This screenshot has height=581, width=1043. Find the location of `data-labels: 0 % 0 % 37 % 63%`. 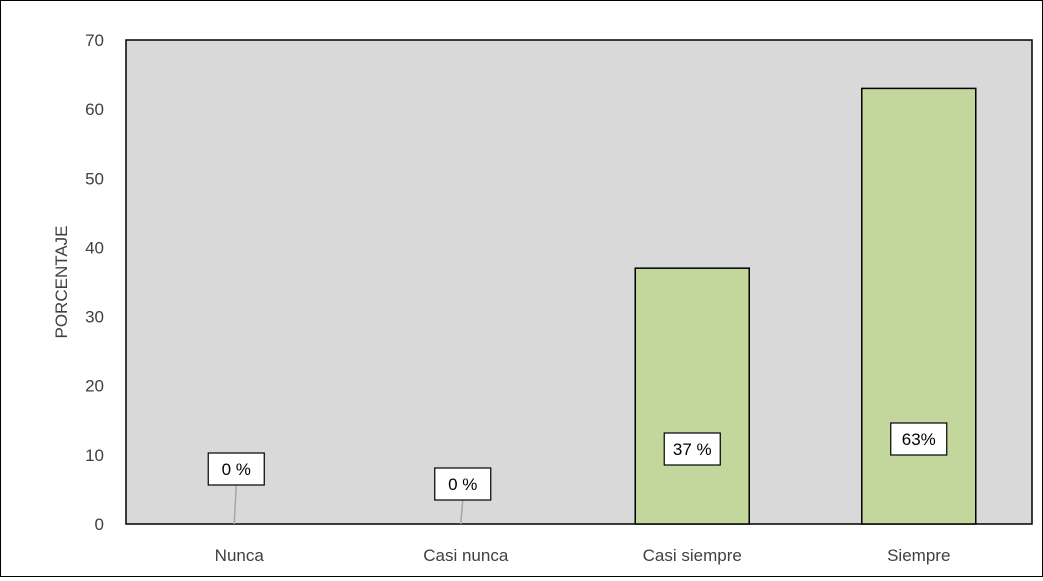

data-labels: 0 % 0 % 37 % 63% is located at coordinates (577, 461).